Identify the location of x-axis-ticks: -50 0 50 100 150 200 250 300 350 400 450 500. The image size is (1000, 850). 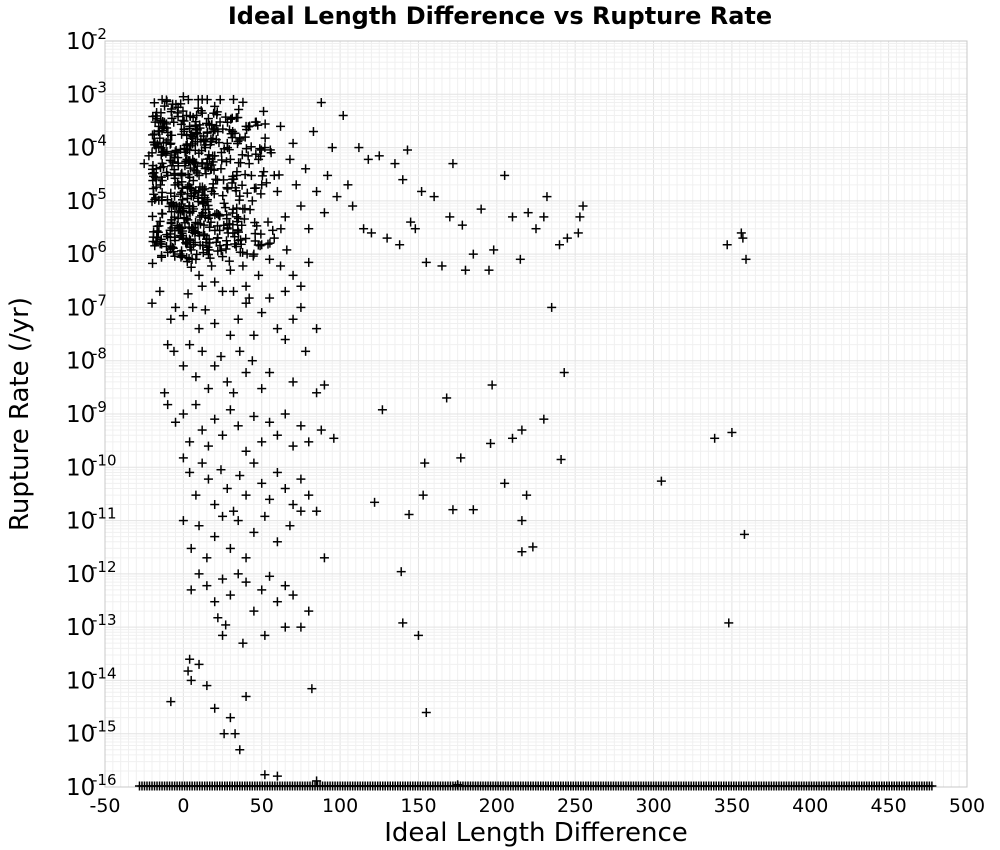
(537, 806).